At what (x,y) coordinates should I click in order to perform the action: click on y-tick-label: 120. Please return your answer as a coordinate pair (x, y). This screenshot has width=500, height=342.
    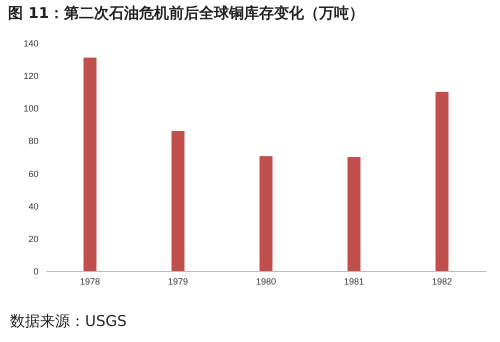
    Looking at the image, I should click on (30, 76).